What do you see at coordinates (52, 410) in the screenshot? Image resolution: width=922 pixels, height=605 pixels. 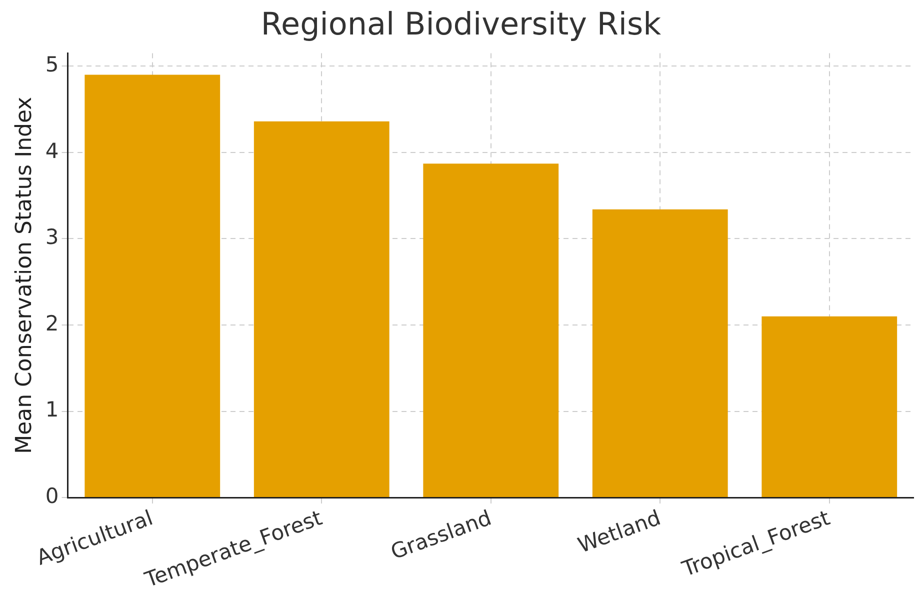 I see `y-tick-label: 1` at bounding box center [52, 410].